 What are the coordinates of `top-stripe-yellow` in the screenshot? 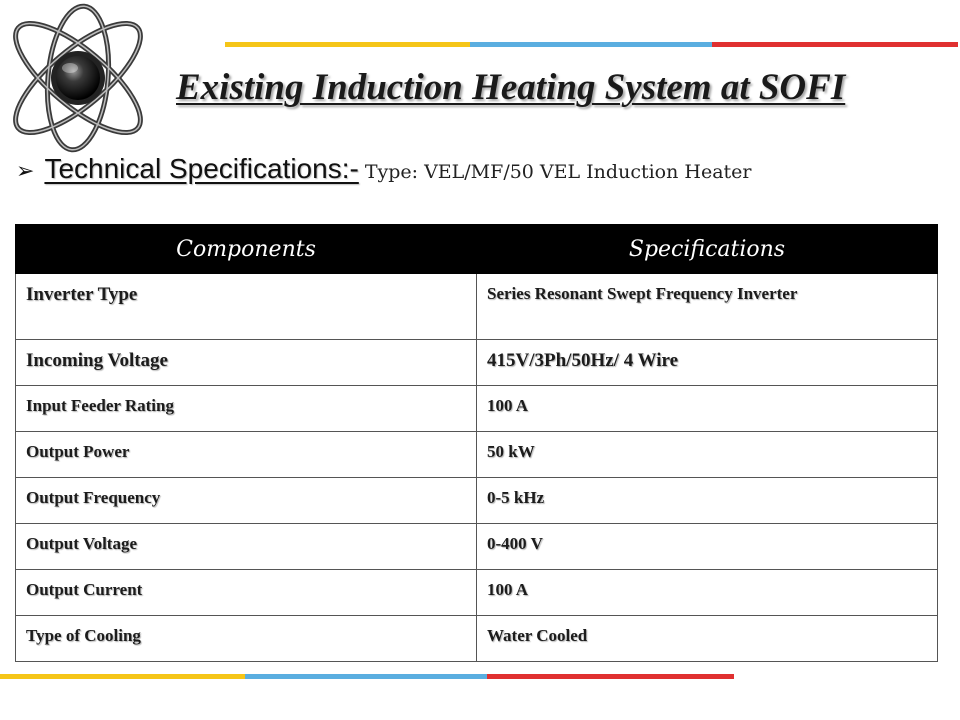 It's located at (347, 44).